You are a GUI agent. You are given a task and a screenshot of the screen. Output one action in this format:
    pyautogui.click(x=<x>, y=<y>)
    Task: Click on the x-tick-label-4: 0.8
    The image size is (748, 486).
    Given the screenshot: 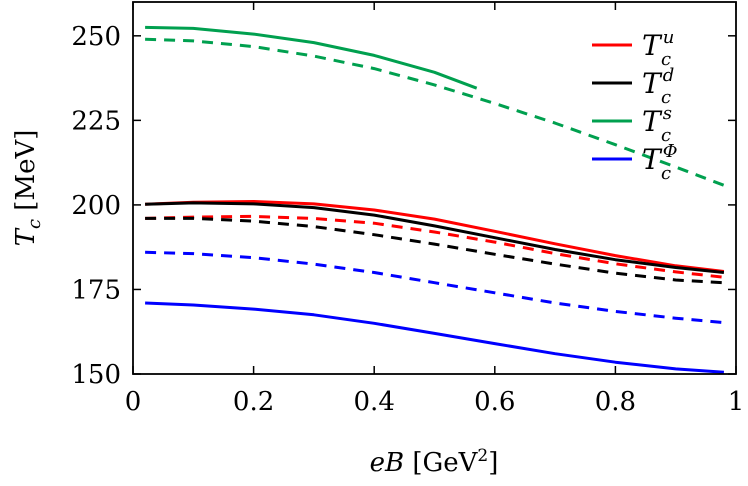 What is the action you would take?
    pyautogui.click(x=615, y=402)
    